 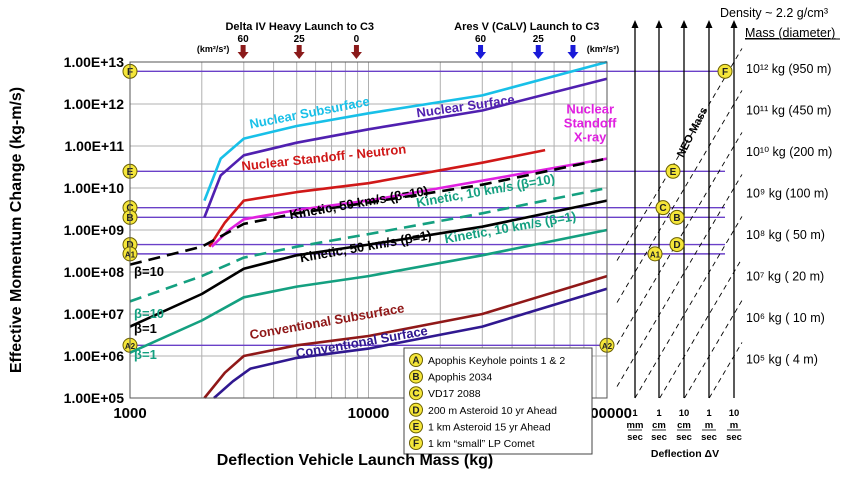 What do you see at coordinates (788, 69) in the screenshot?
I see `neo-mass-label: 10¹² kg (950 m)` at bounding box center [788, 69].